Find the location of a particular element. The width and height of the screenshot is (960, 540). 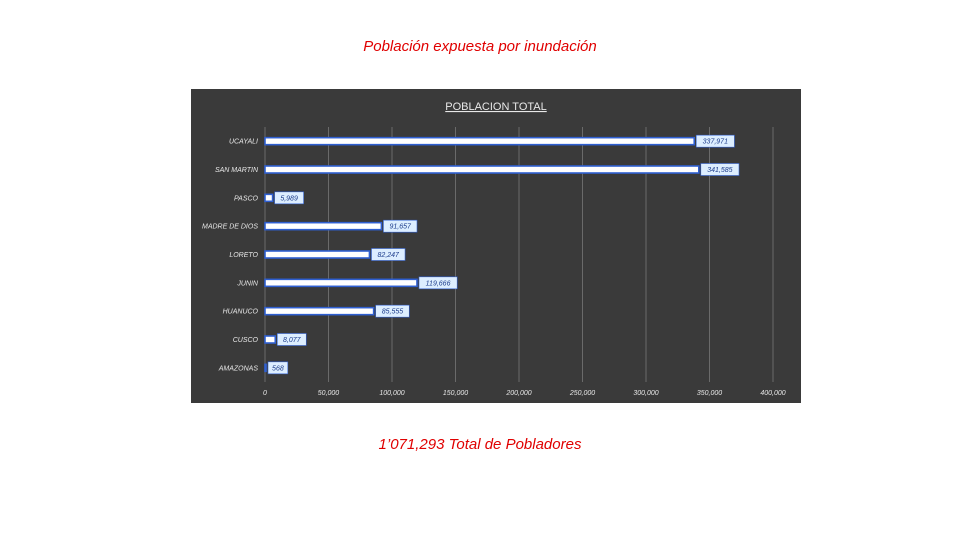

x-tick-label: 0 is located at coordinates (265, 393).